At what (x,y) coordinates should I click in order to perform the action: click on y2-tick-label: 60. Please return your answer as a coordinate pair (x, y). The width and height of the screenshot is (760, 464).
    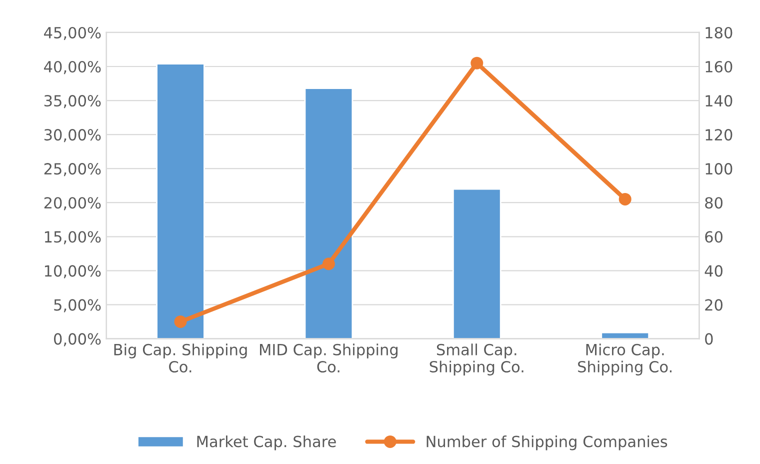
    Looking at the image, I should click on (713, 237).